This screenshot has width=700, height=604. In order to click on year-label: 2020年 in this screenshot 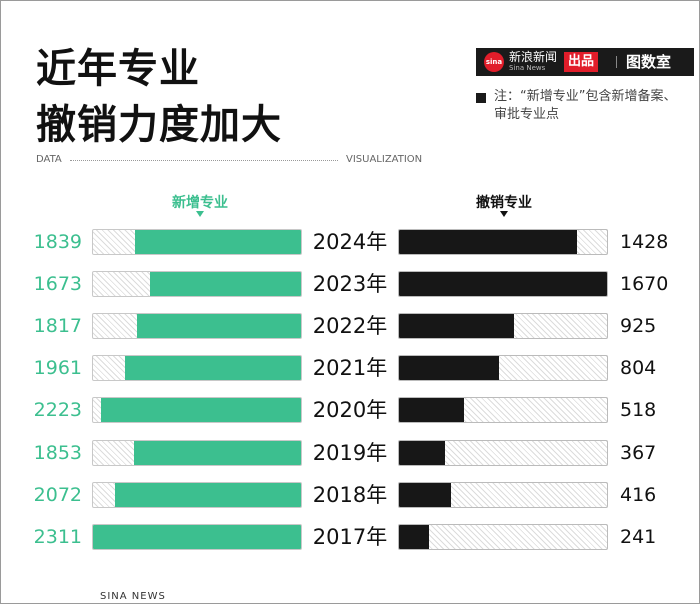, I will do `click(350, 410)`.